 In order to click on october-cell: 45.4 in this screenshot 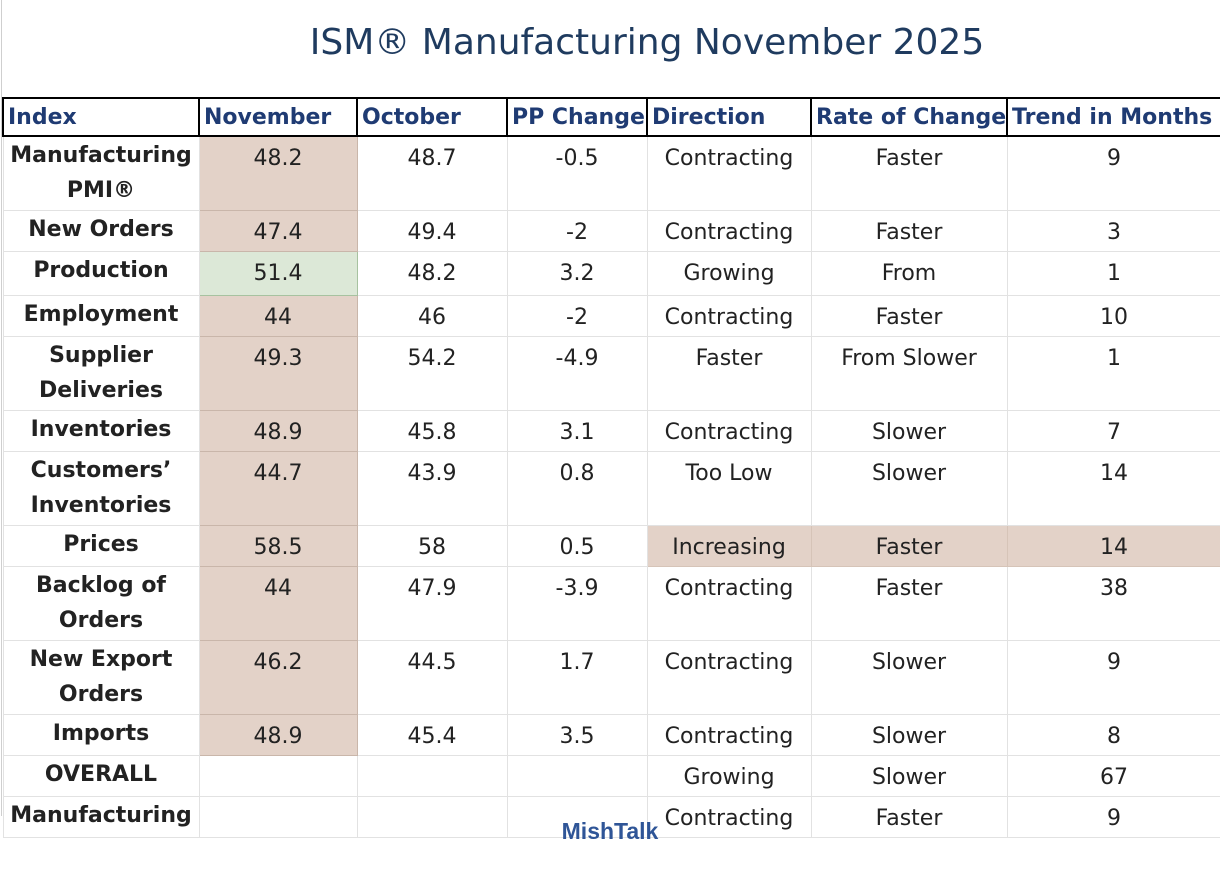, I will do `click(432, 734)`.